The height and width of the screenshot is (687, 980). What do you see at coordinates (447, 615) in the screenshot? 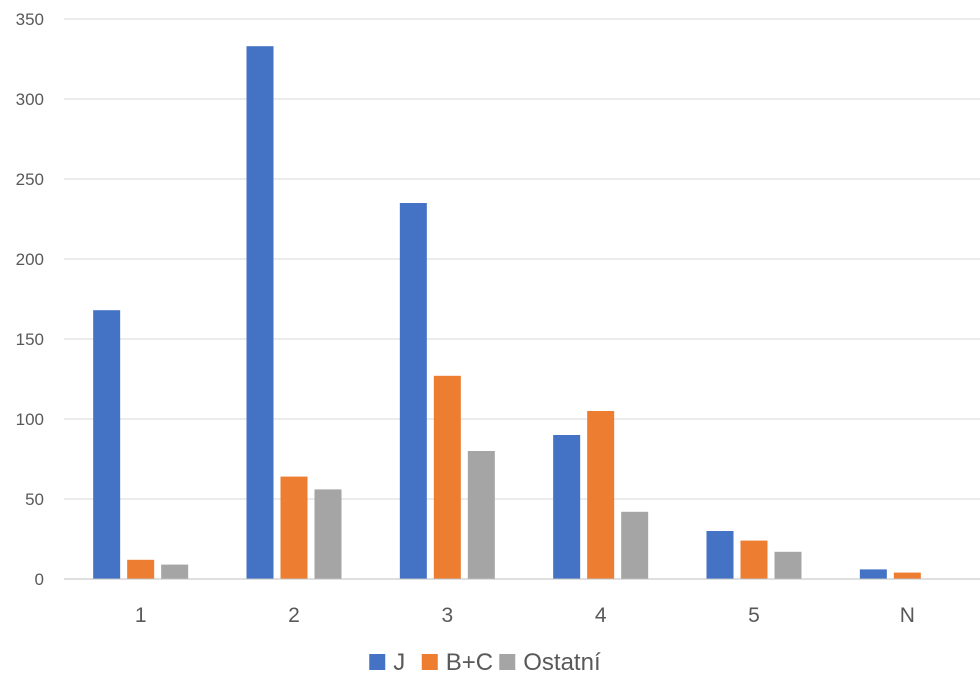
I see `x-category-label: 3` at bounding box center [447, 615].